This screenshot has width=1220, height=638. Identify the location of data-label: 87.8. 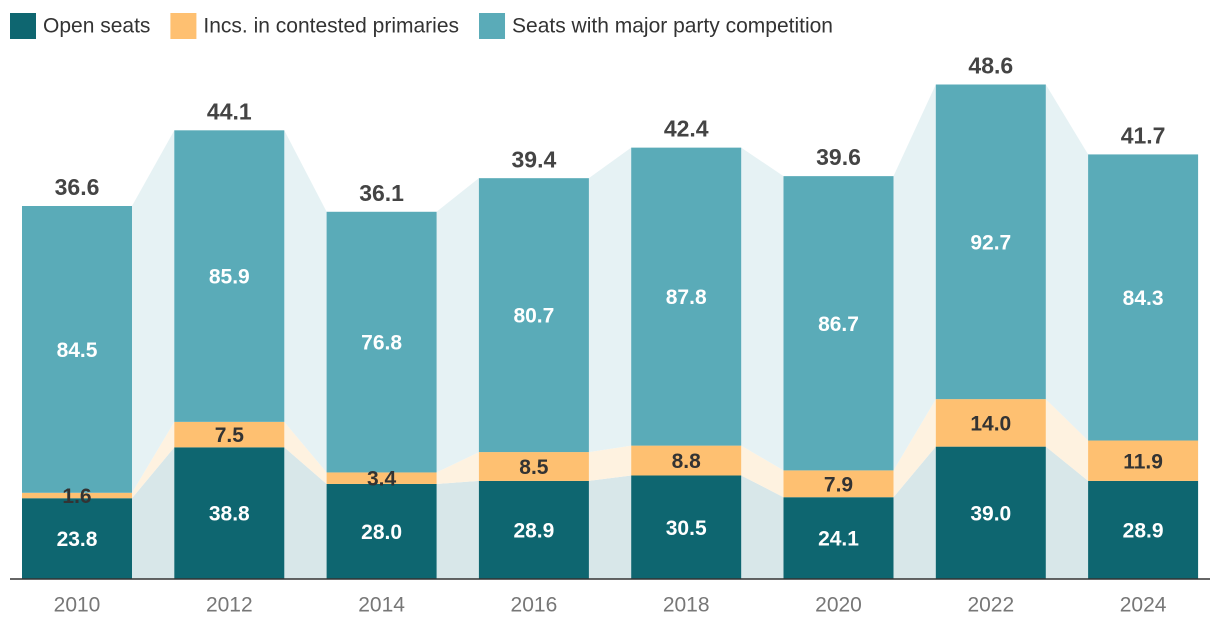
(686, 297).